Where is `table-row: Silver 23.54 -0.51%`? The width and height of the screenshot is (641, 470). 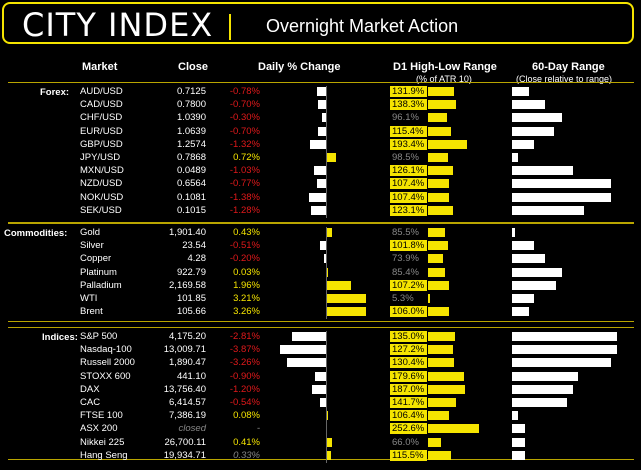 table-row: Silver 23.54 -0.51% is located at coordinates (320, 245).